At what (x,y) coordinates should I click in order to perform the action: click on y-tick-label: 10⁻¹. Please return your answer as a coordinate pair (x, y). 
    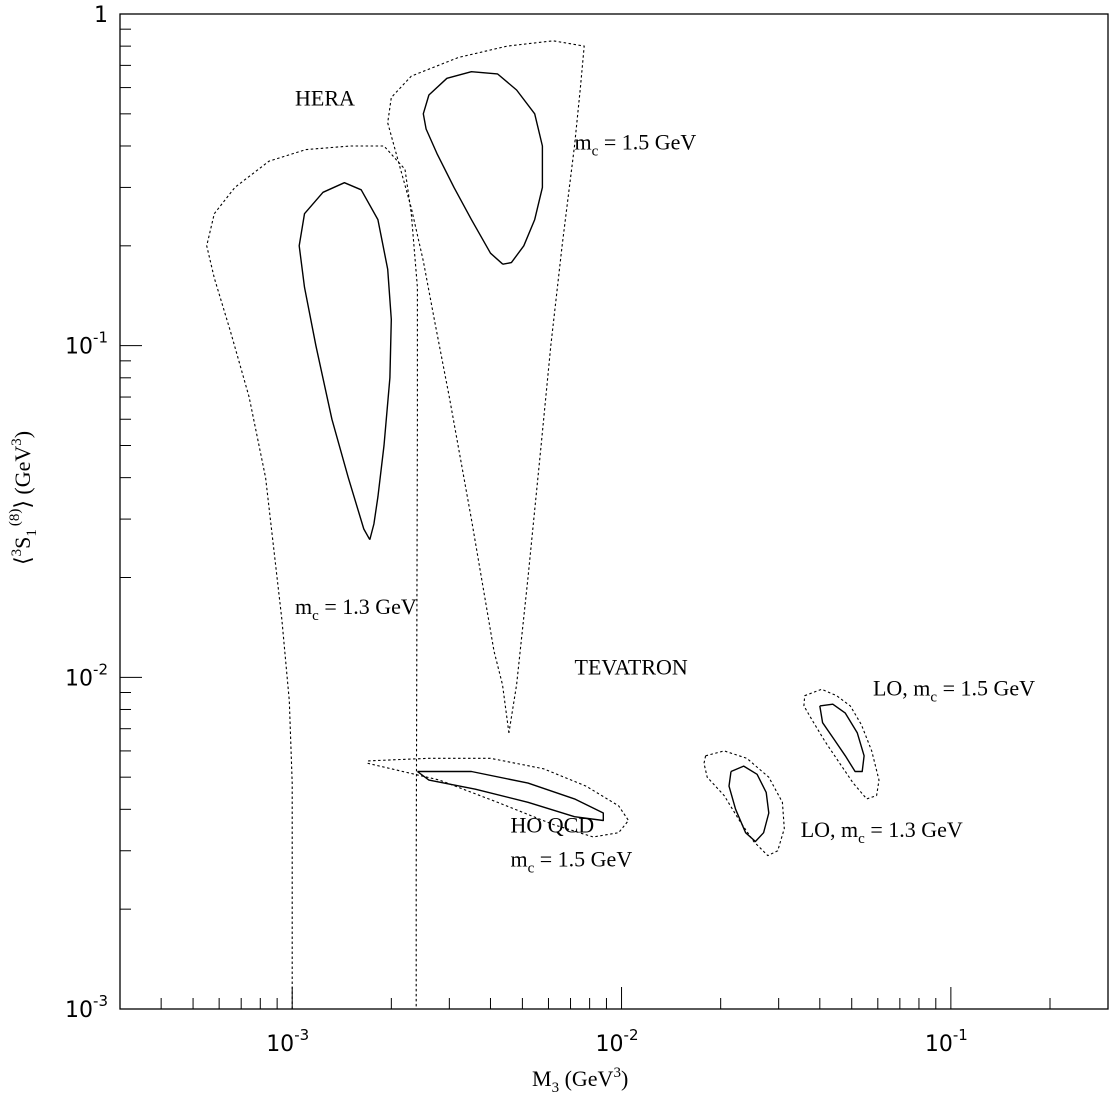
    Looking at the image, I should click on (86, 344).